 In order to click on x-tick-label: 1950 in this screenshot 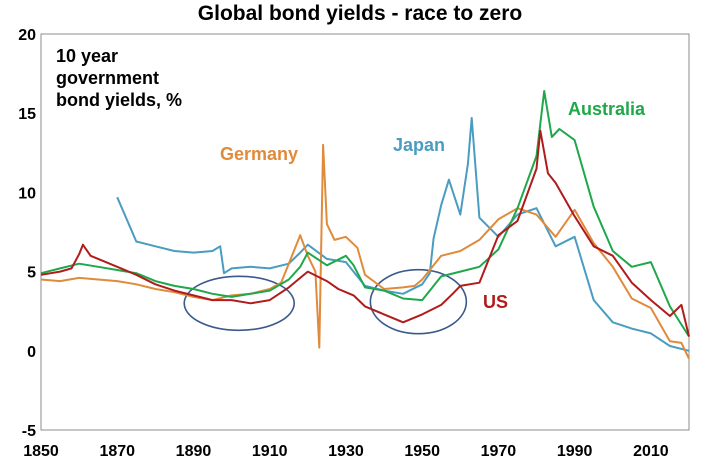, I will do `click(422, 451)`.